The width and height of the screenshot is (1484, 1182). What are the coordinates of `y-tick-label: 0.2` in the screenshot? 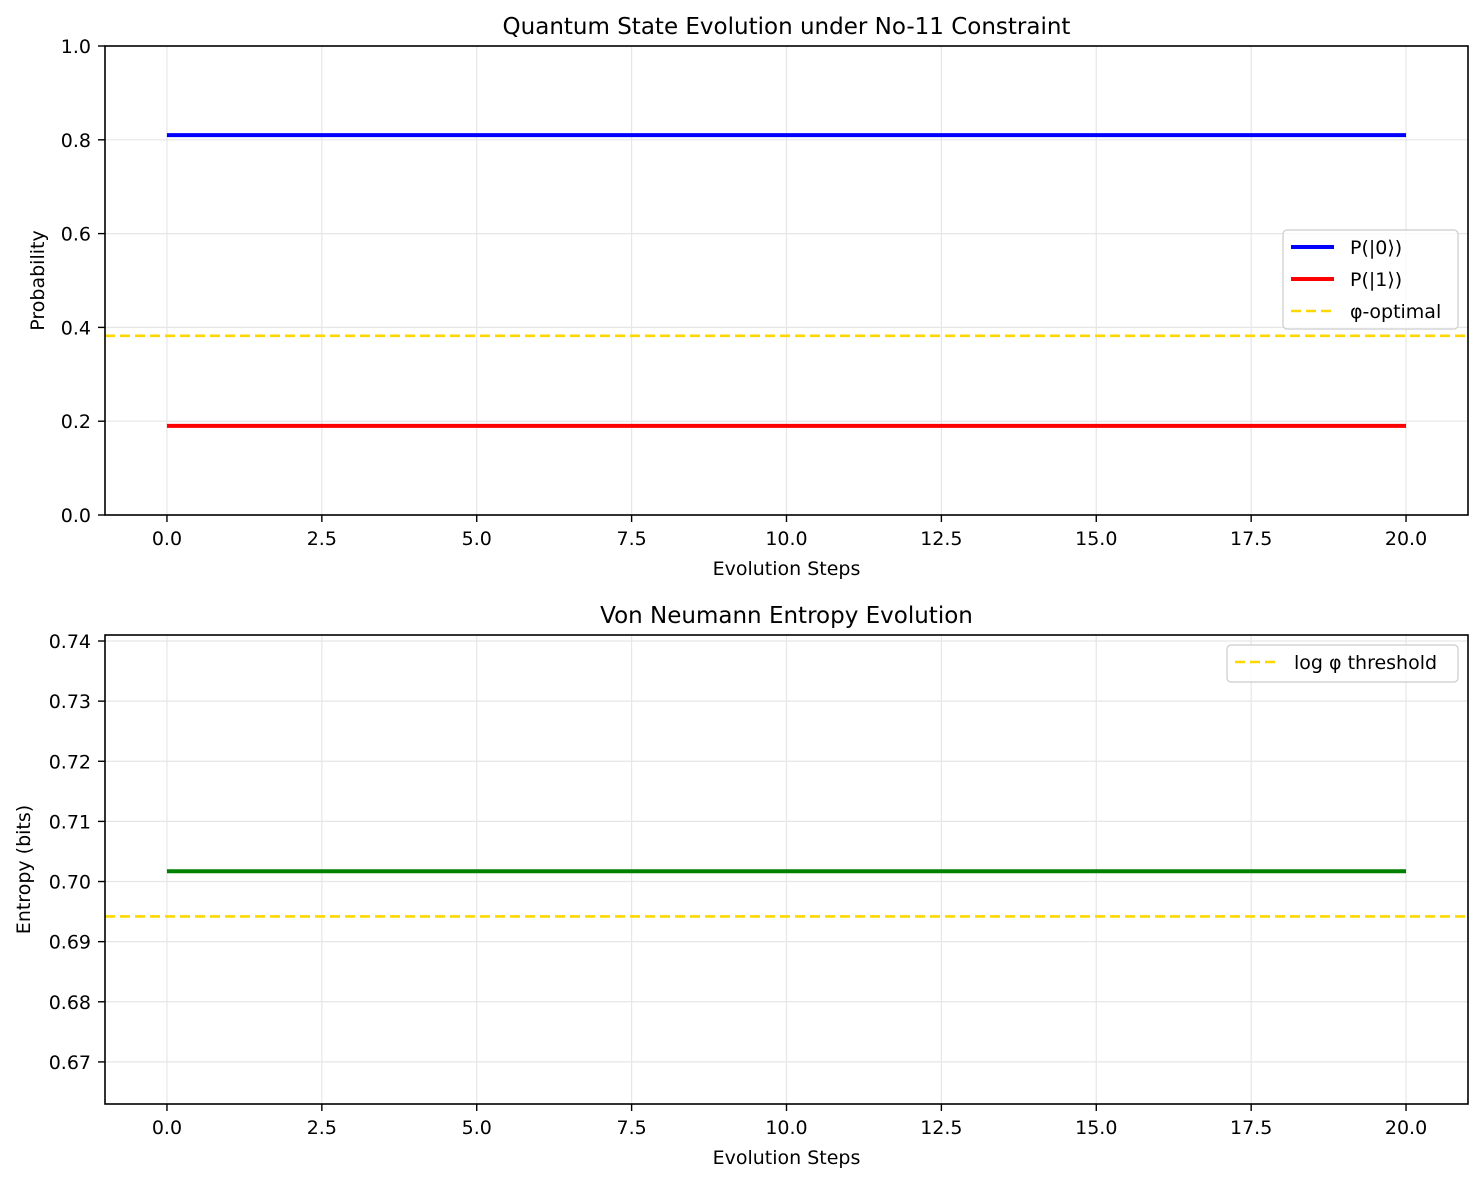 It's located at (76, 422).